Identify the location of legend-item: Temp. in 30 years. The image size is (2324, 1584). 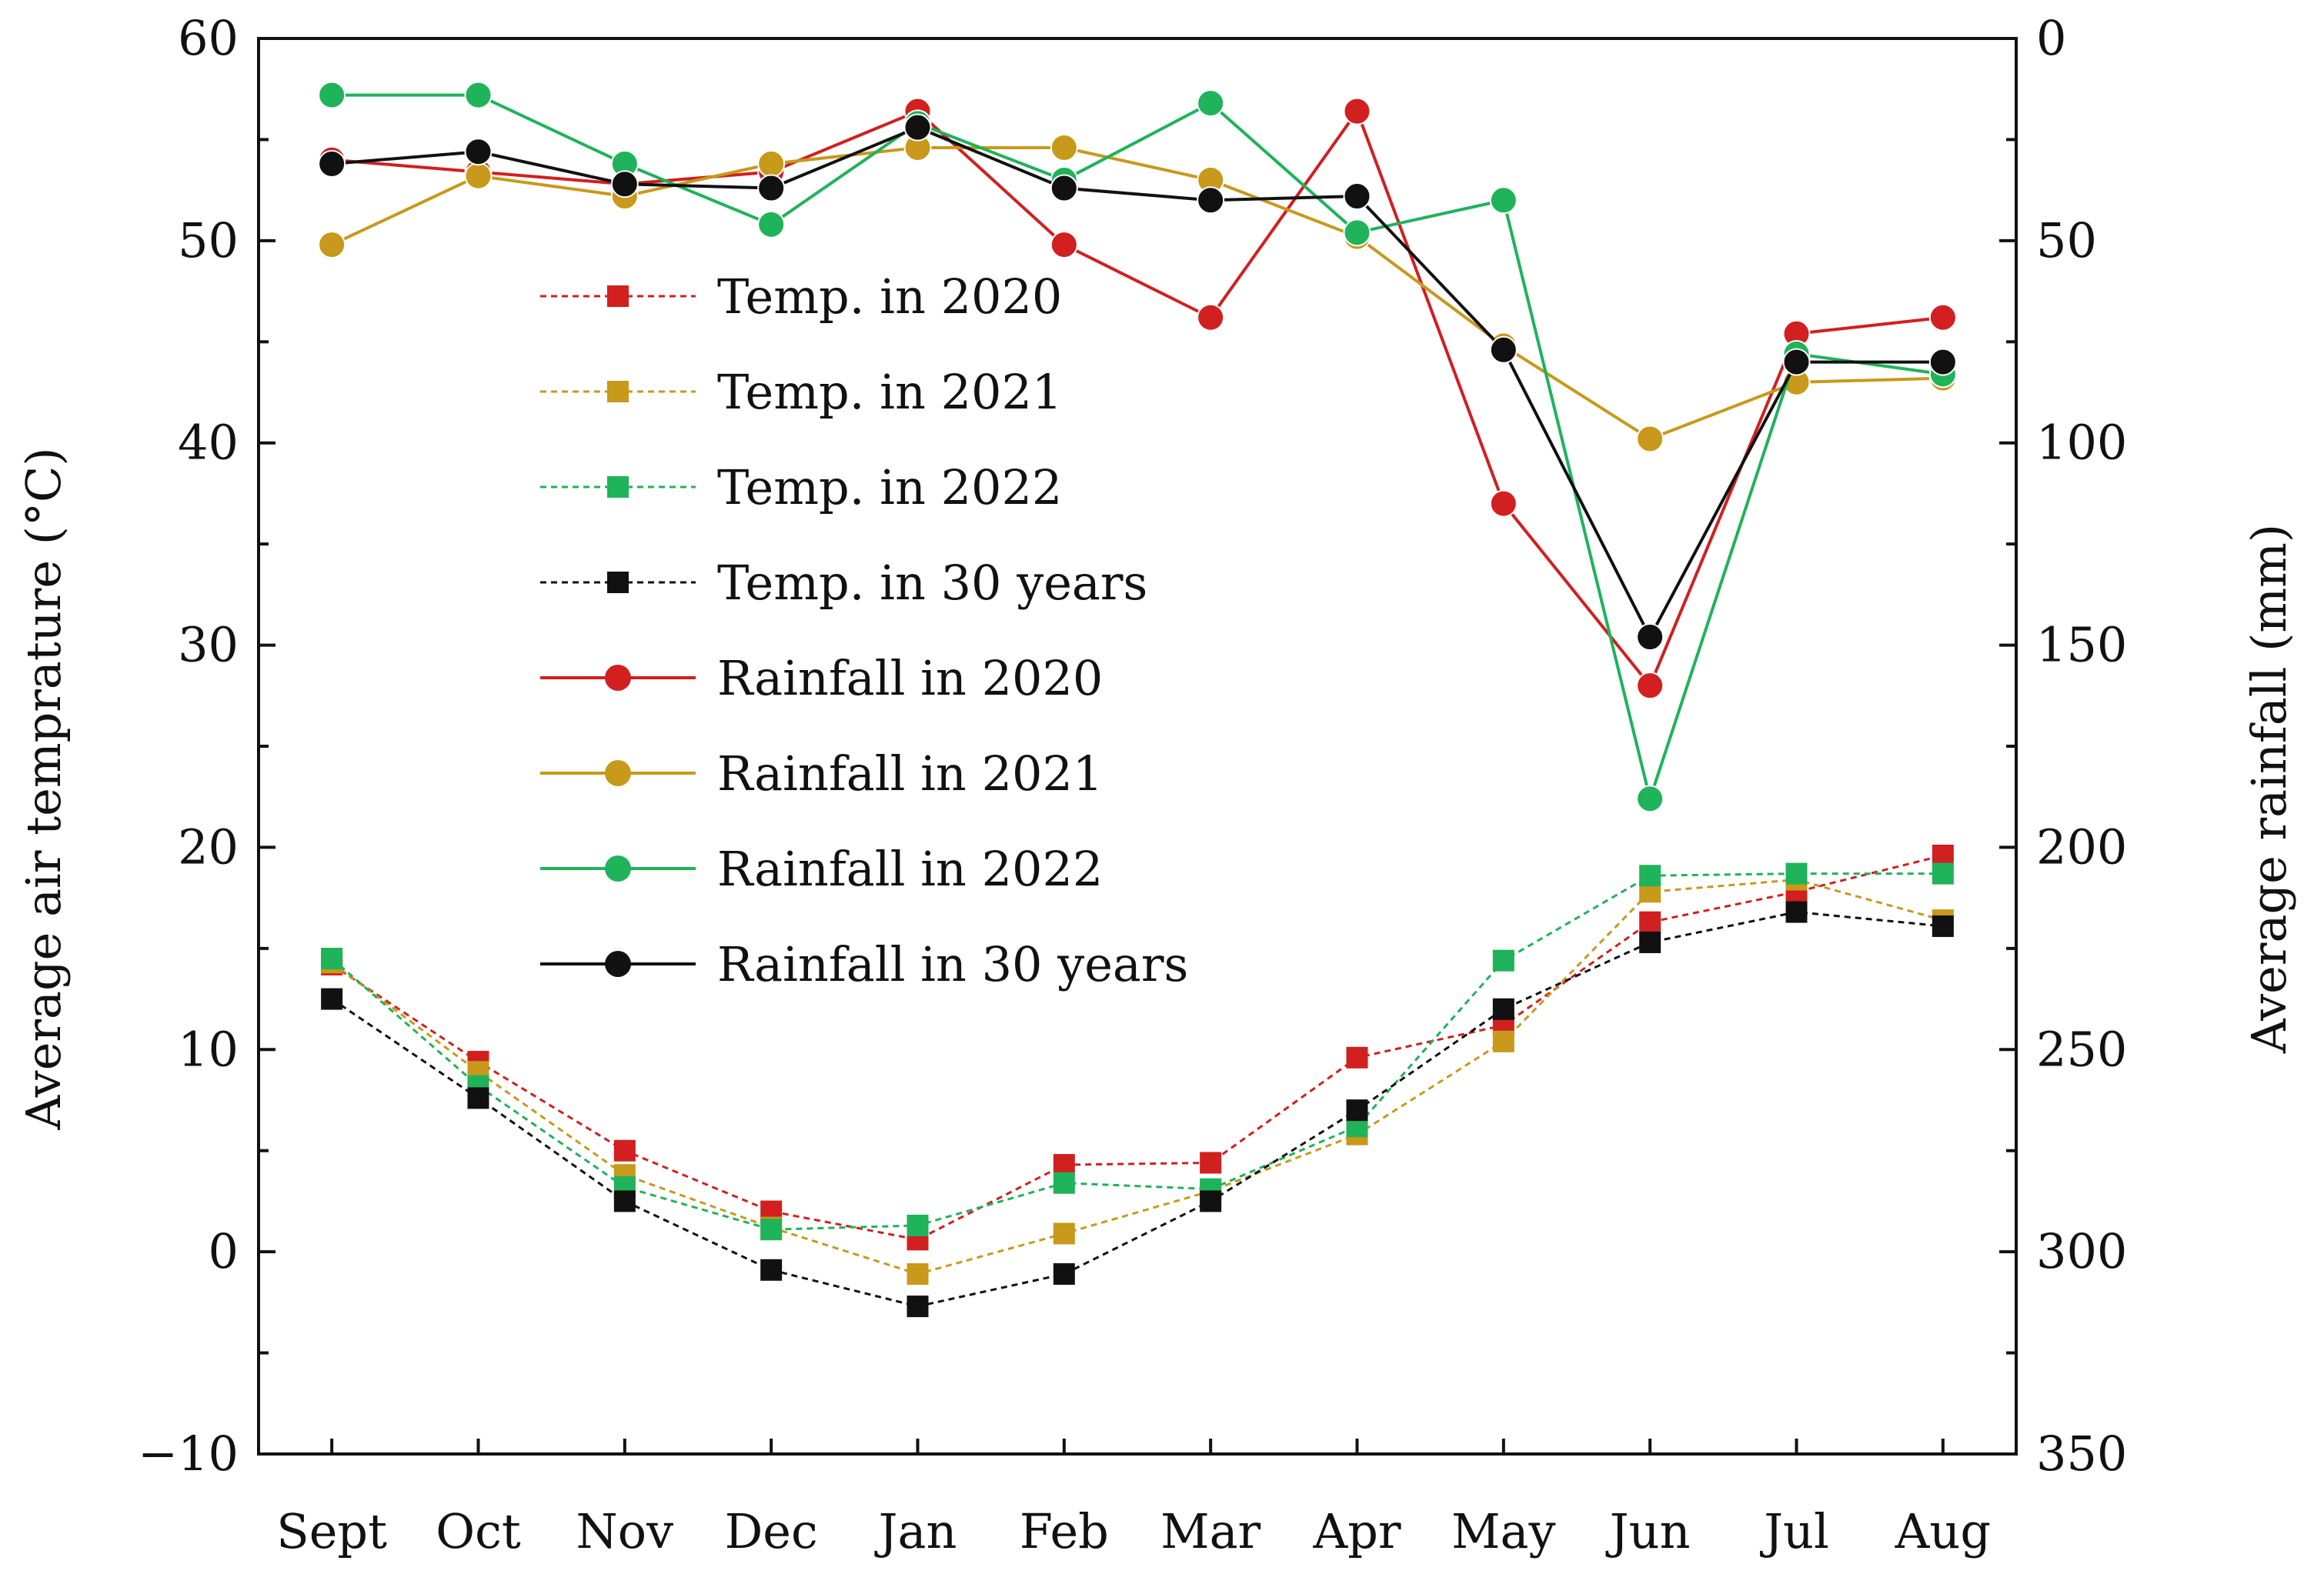
(843, 583).